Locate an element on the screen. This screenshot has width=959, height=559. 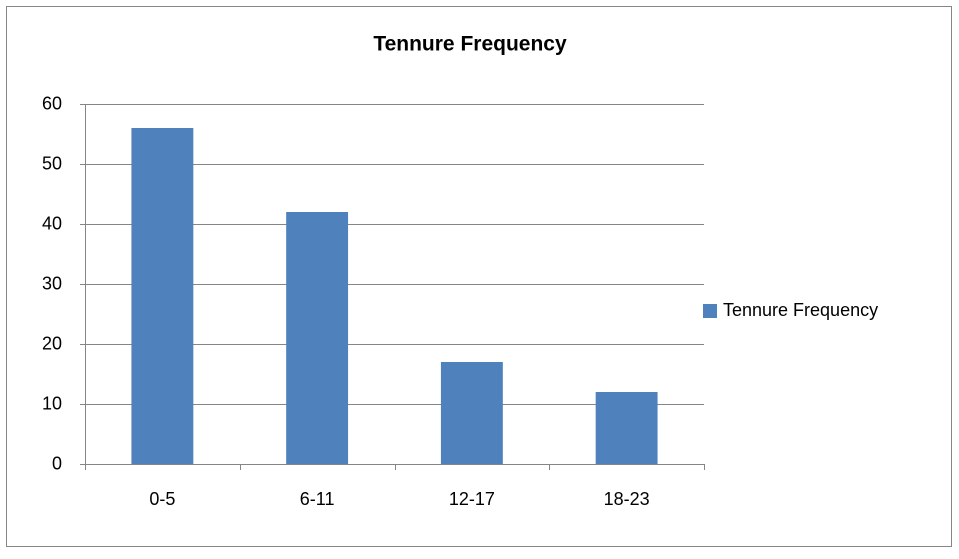
y-tick-label: 60 is located at coordinates (52, 103).